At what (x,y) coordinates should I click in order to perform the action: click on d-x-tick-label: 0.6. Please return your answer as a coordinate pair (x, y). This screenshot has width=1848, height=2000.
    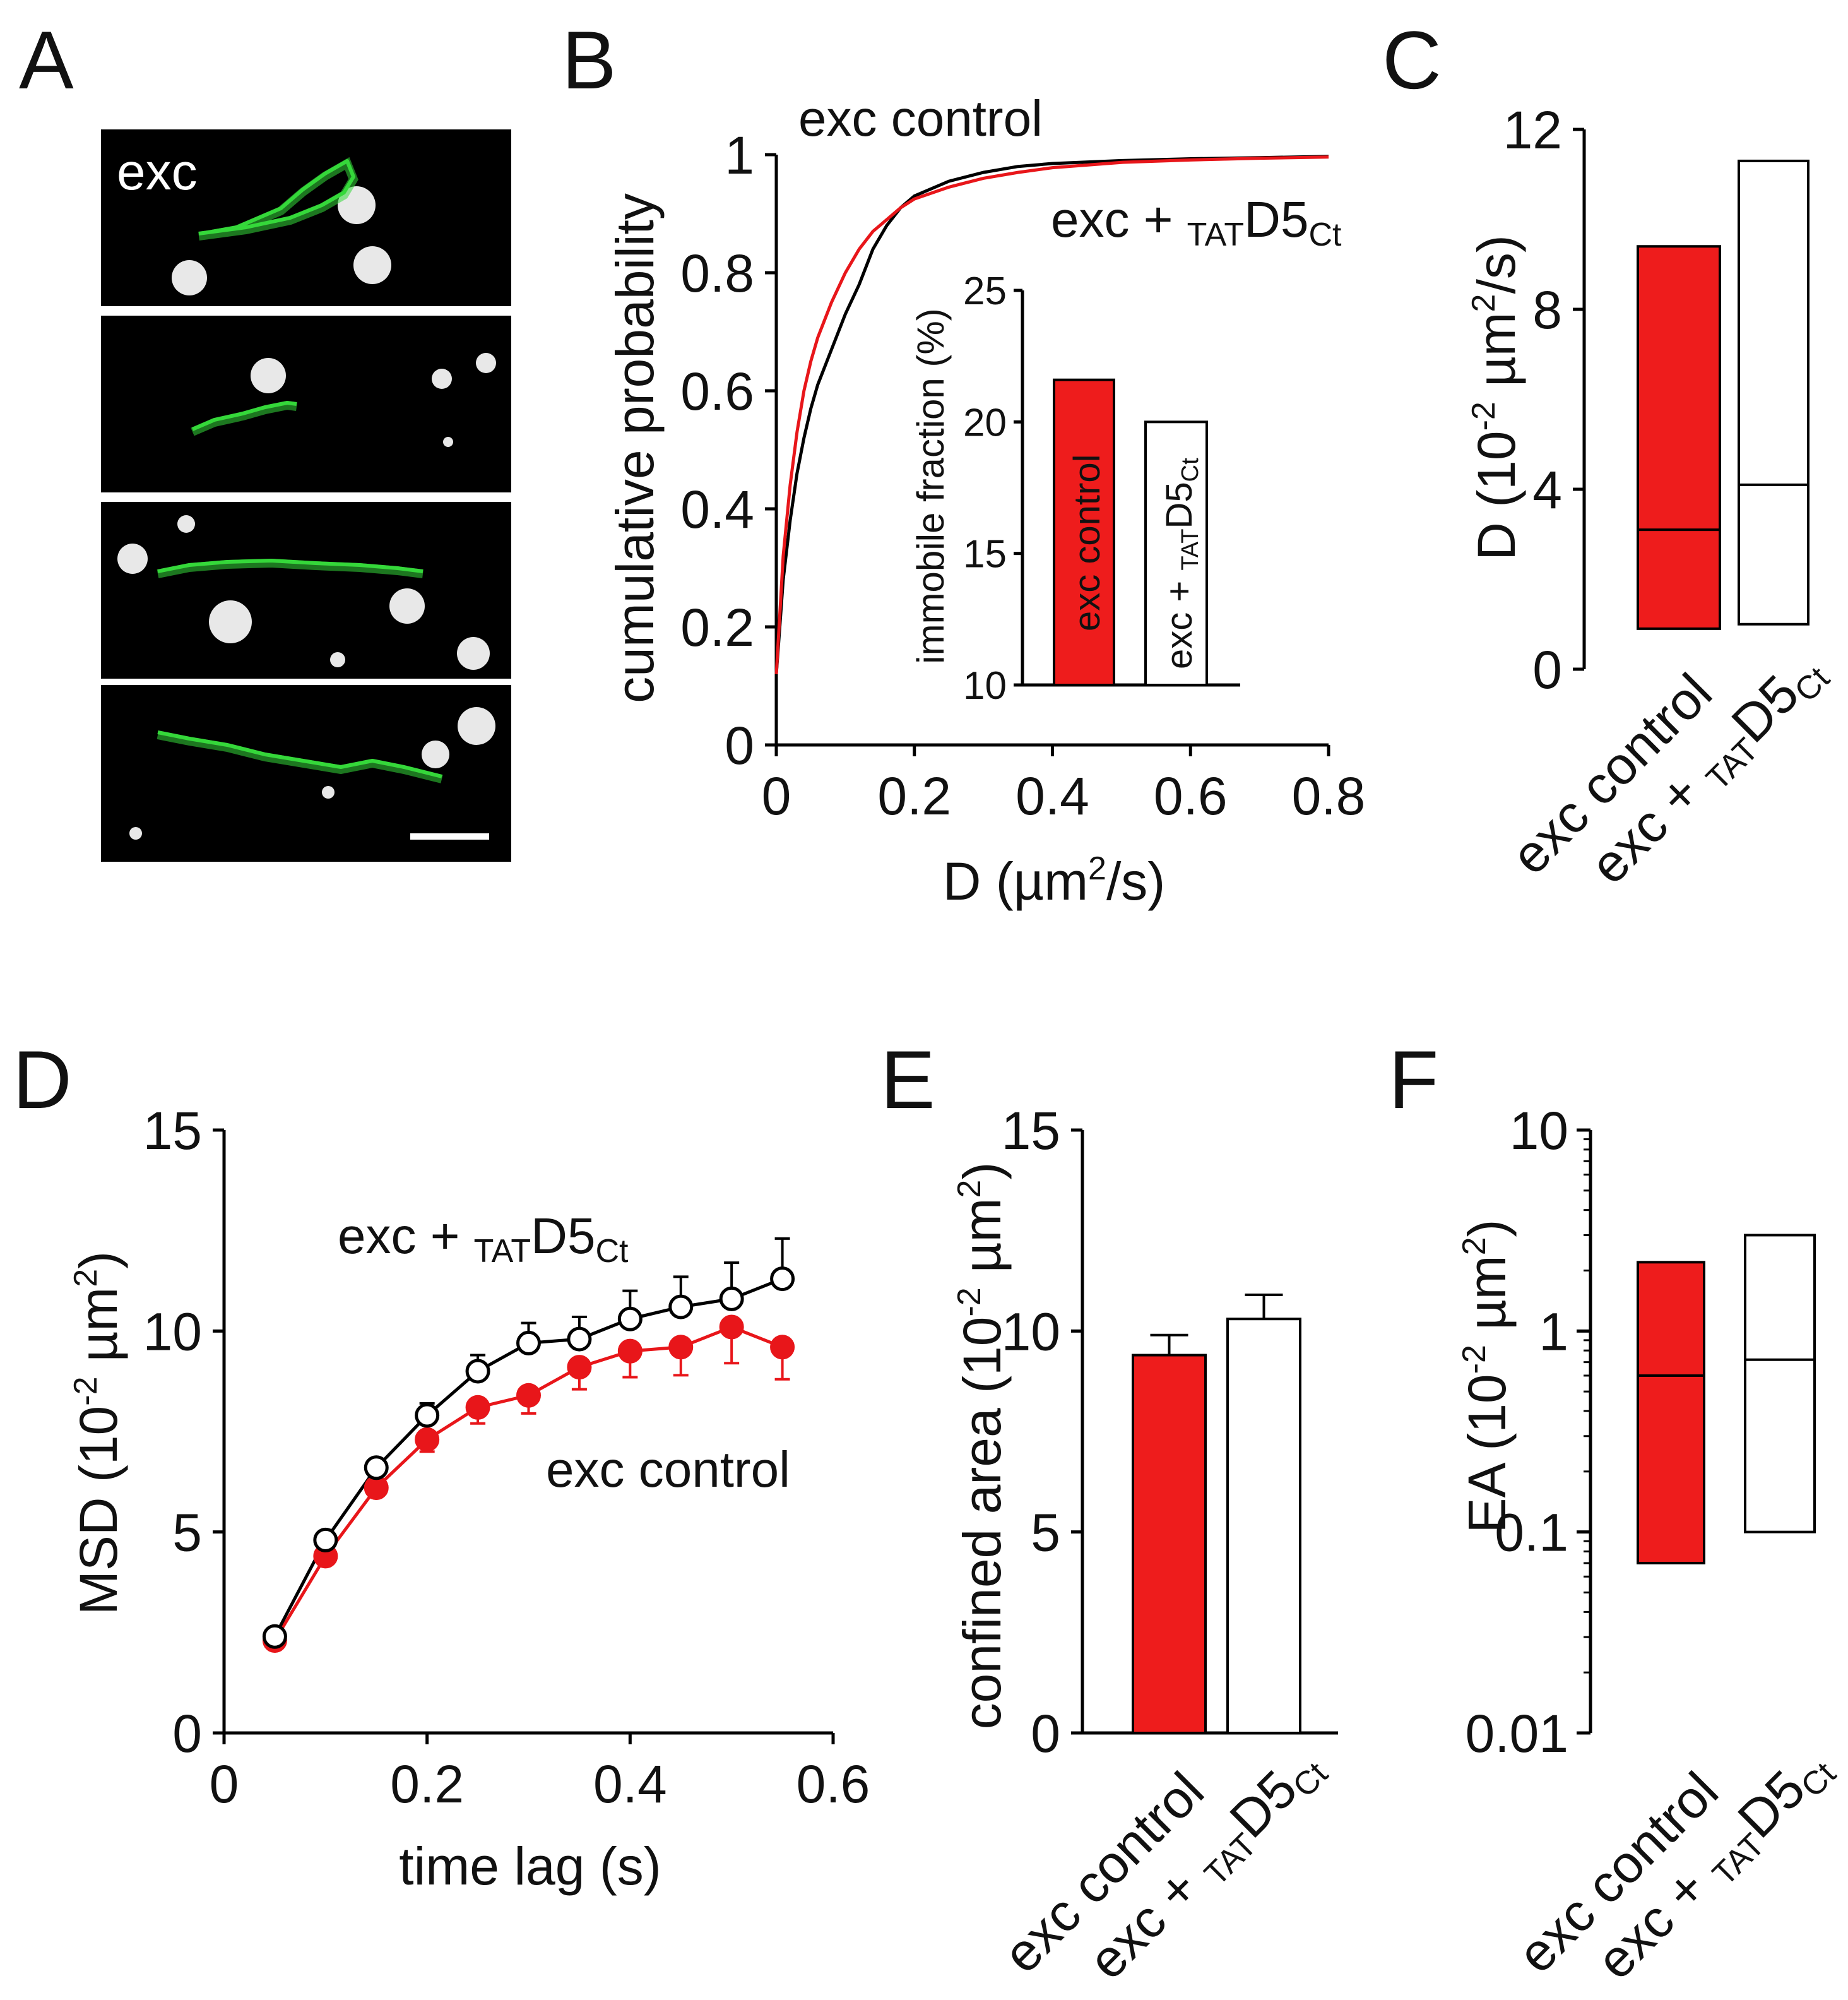
    Looking at the image, I should click on (833, 1784).